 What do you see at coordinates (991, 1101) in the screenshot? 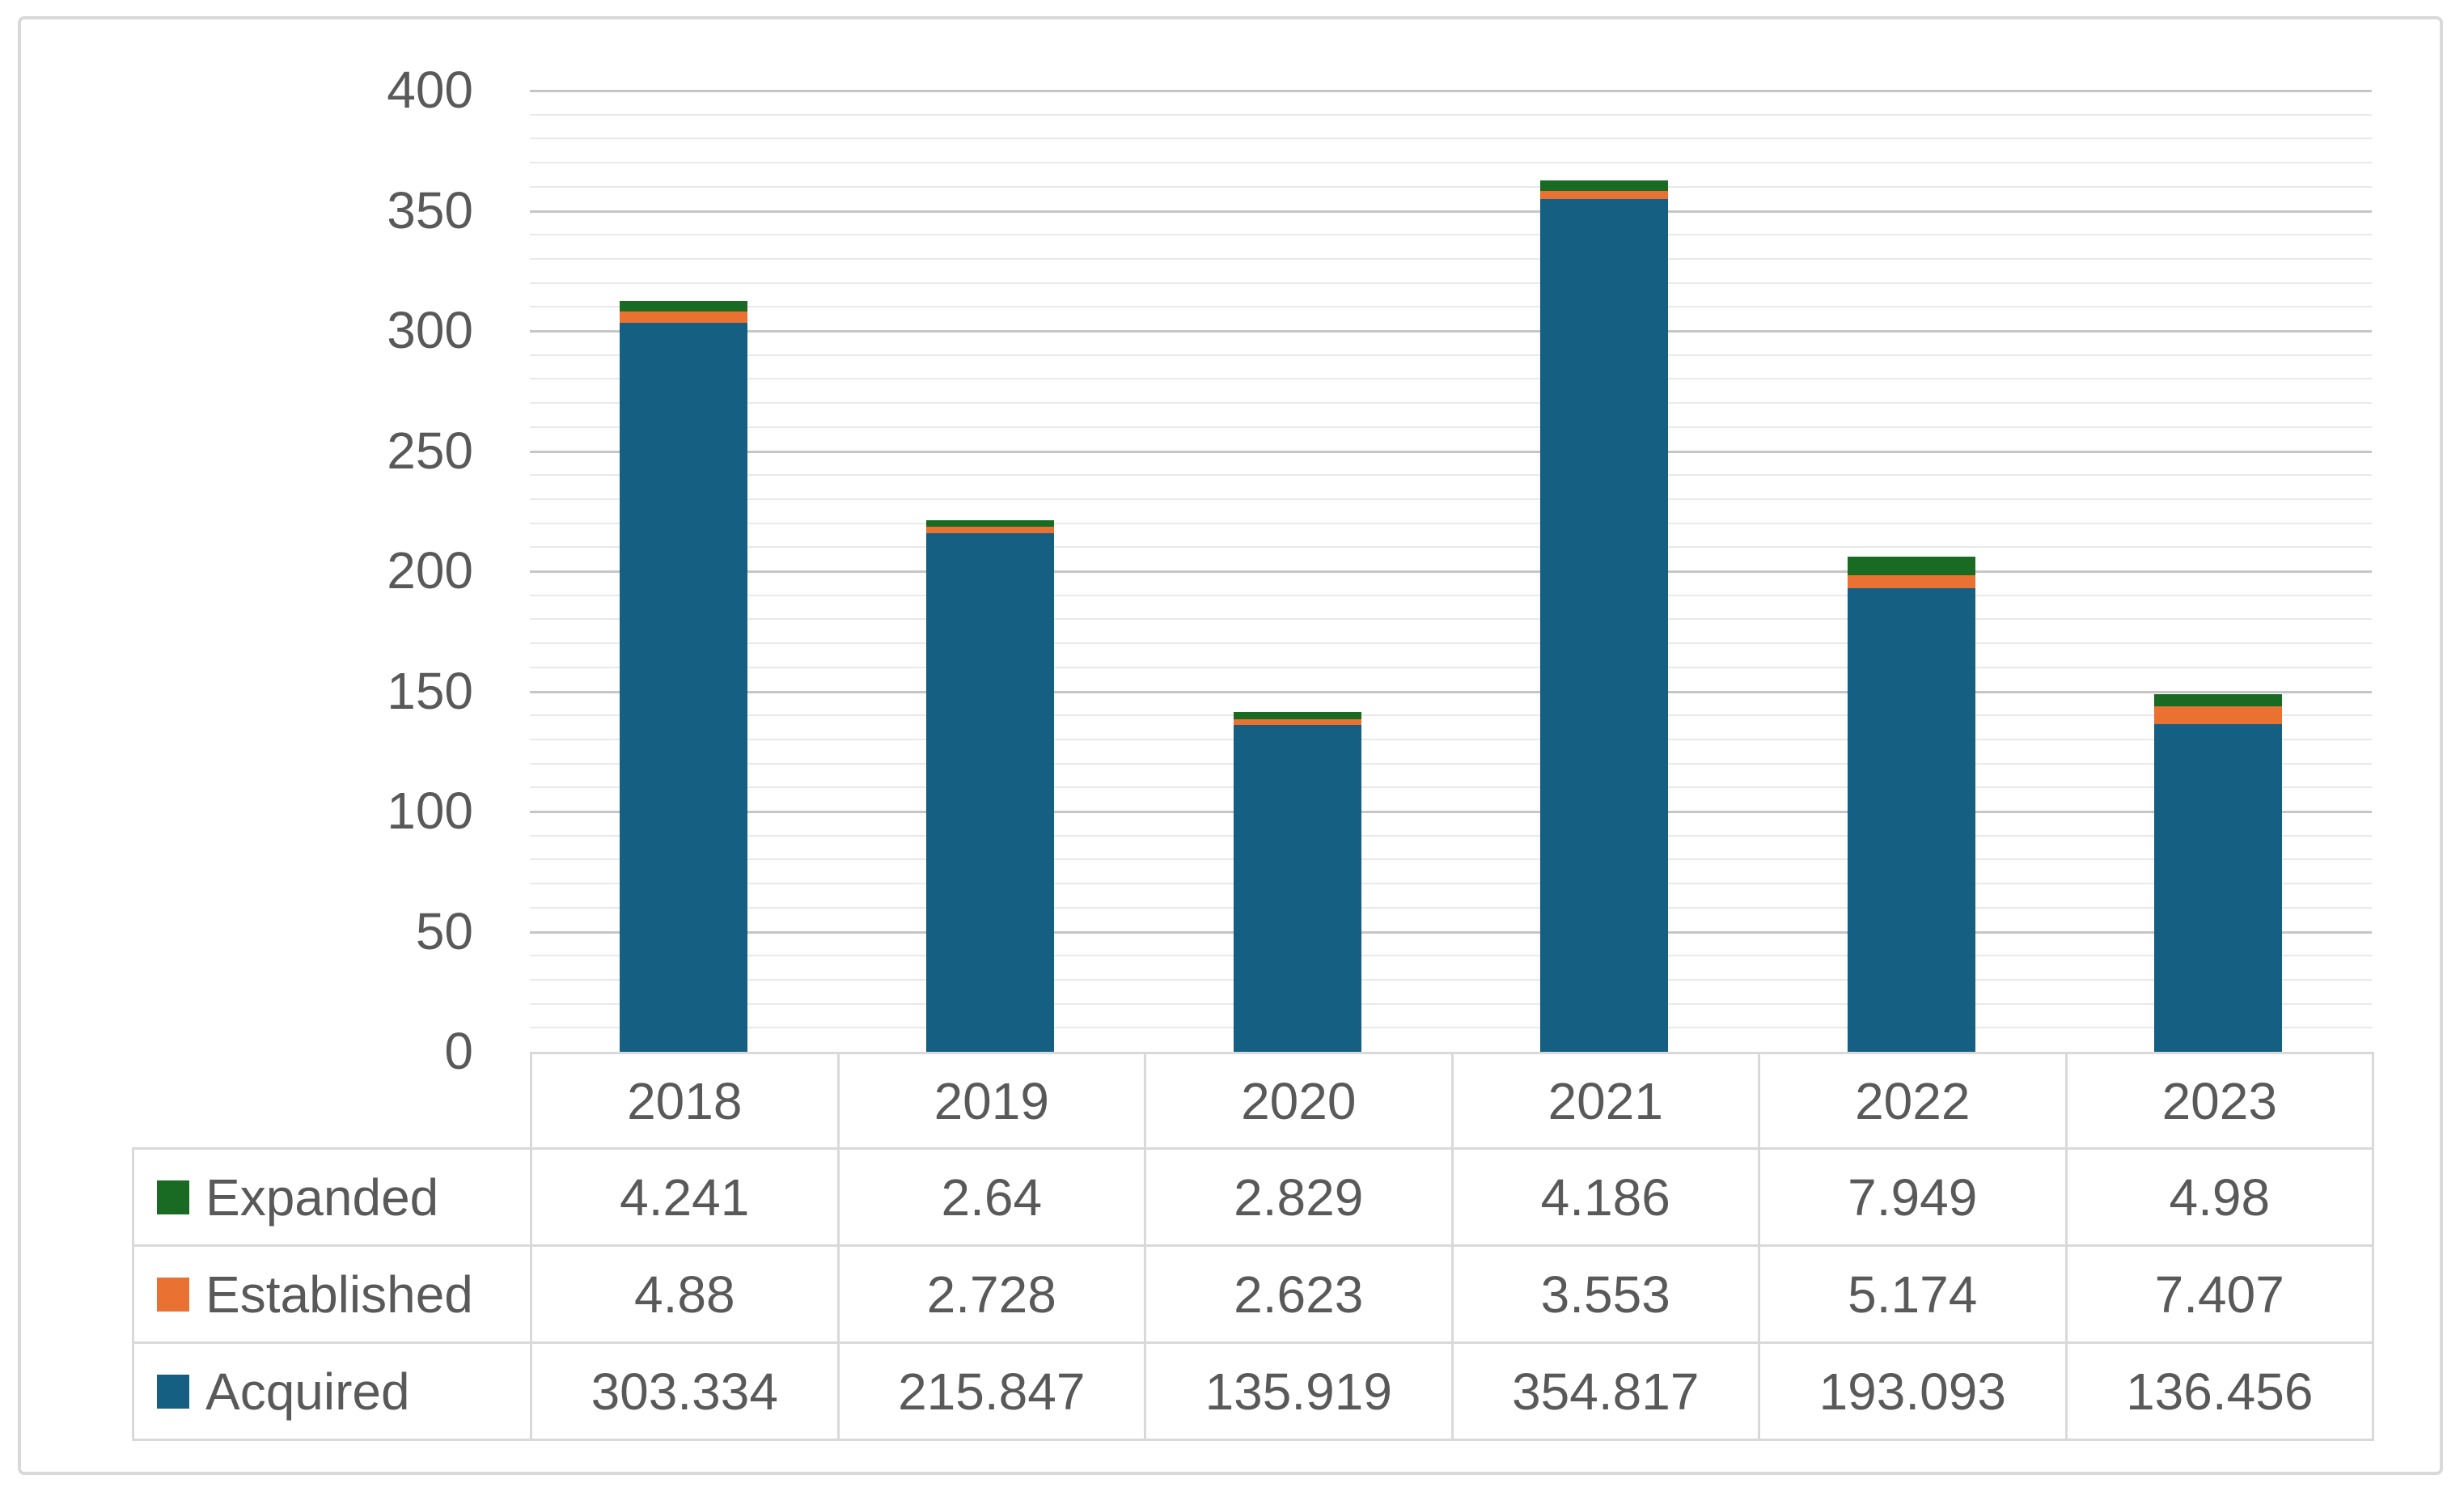
I see `year-header-cell: 2019` at bounding box center [991, 1101].